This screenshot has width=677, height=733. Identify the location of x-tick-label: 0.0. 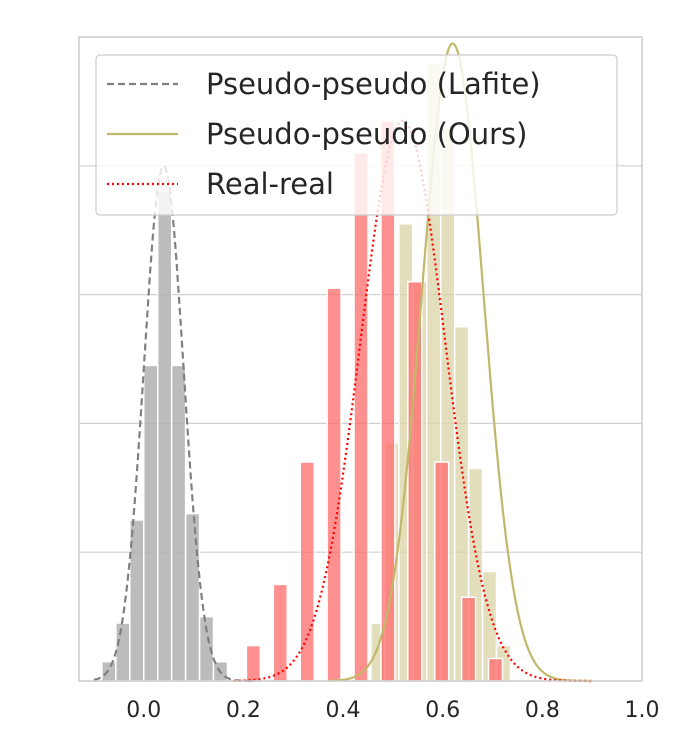
(143, 710).